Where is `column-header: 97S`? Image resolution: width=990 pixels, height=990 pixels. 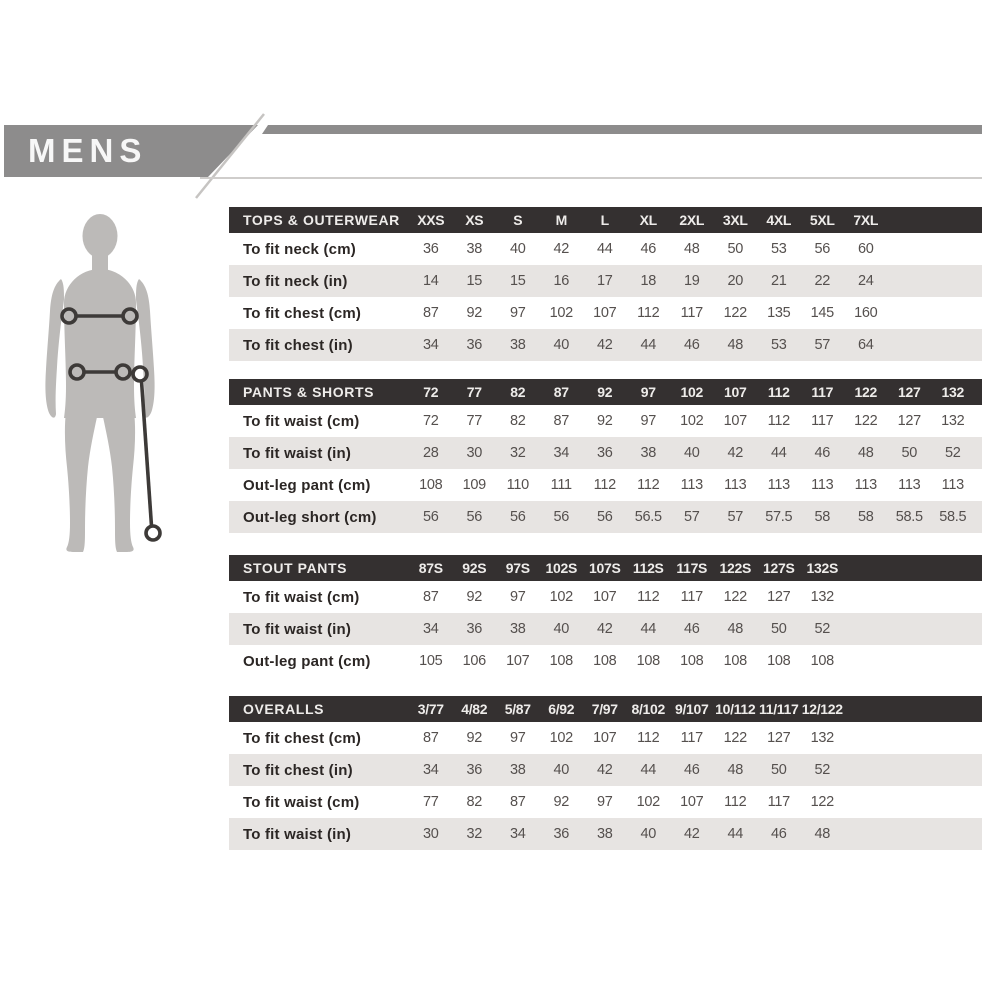
column-header: 97S is located at coordinates (517, 568).